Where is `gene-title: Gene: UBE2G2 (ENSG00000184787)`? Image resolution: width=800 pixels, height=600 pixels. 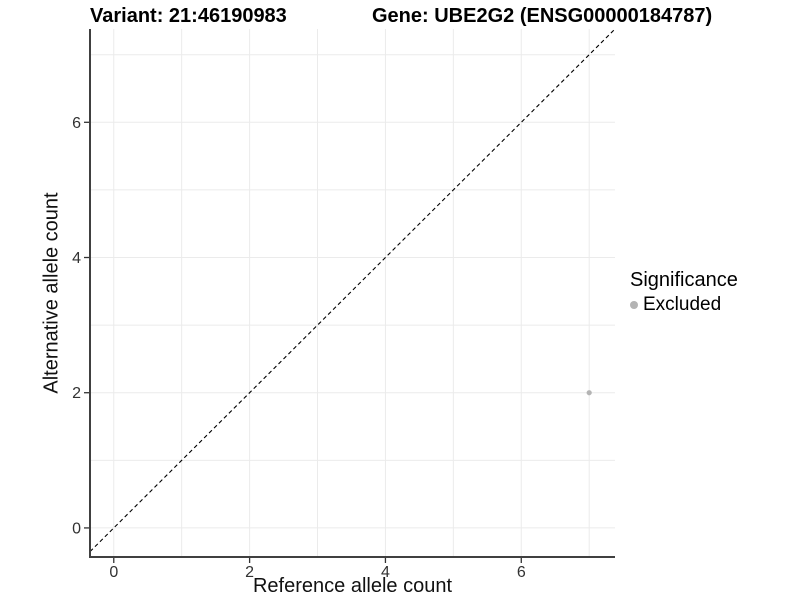
gene-title: Gene: UBE2G2 (ENSG00000184787) is located at coordinates (542, 16).